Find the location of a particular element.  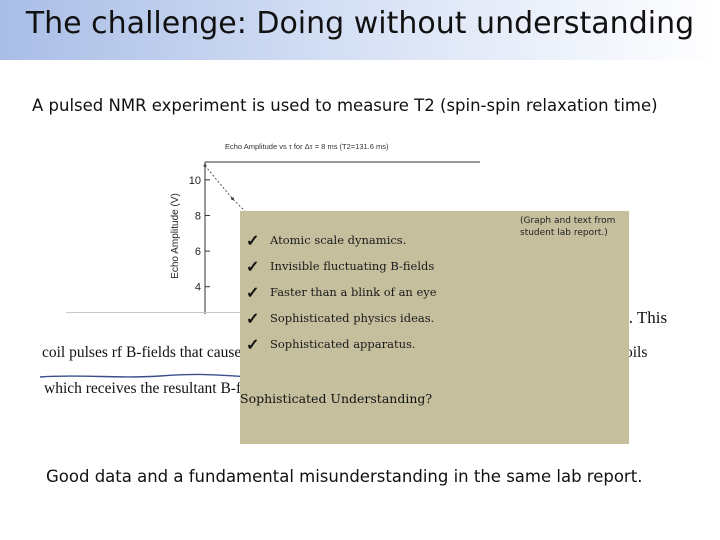

chart-ytick-label: 8 is located at coordinates (198, 216).